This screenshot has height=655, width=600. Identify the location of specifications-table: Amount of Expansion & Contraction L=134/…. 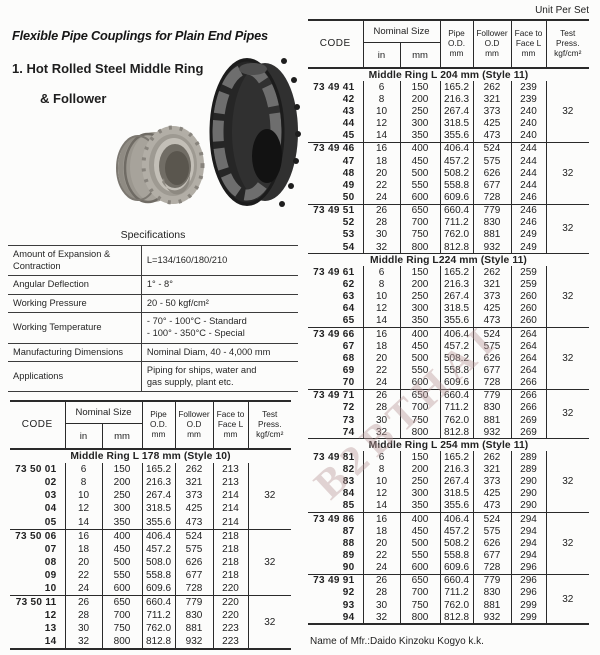
(153, 318).